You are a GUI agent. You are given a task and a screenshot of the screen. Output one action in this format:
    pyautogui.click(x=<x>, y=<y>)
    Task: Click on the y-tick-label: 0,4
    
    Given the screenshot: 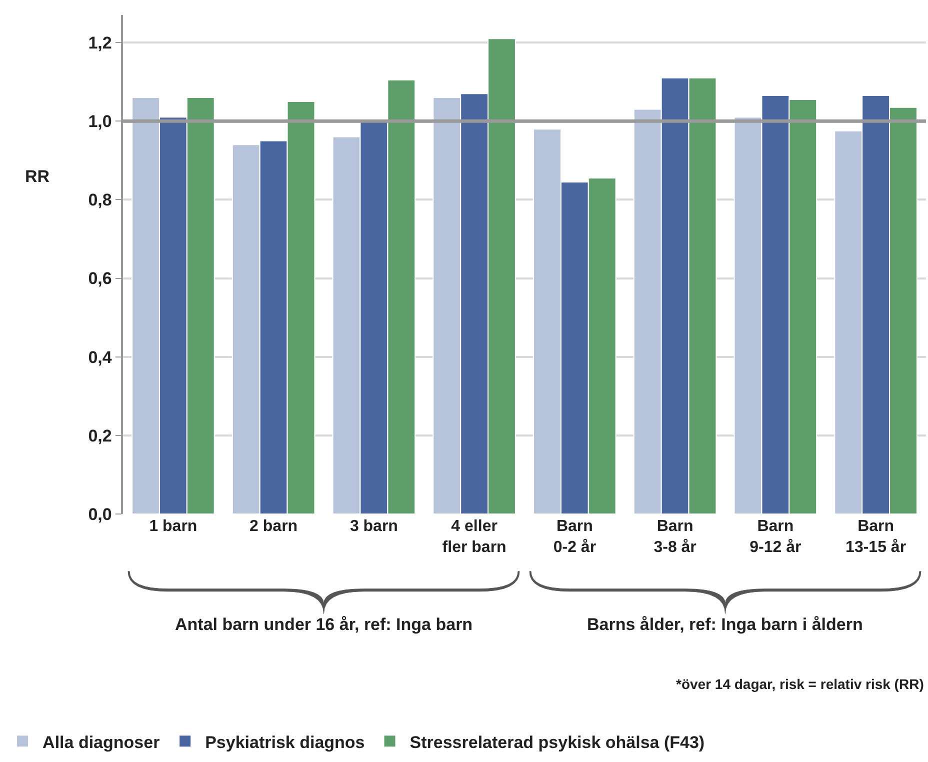 What is the action you would take?
    pyautogui.click(x=100, y=357)
    